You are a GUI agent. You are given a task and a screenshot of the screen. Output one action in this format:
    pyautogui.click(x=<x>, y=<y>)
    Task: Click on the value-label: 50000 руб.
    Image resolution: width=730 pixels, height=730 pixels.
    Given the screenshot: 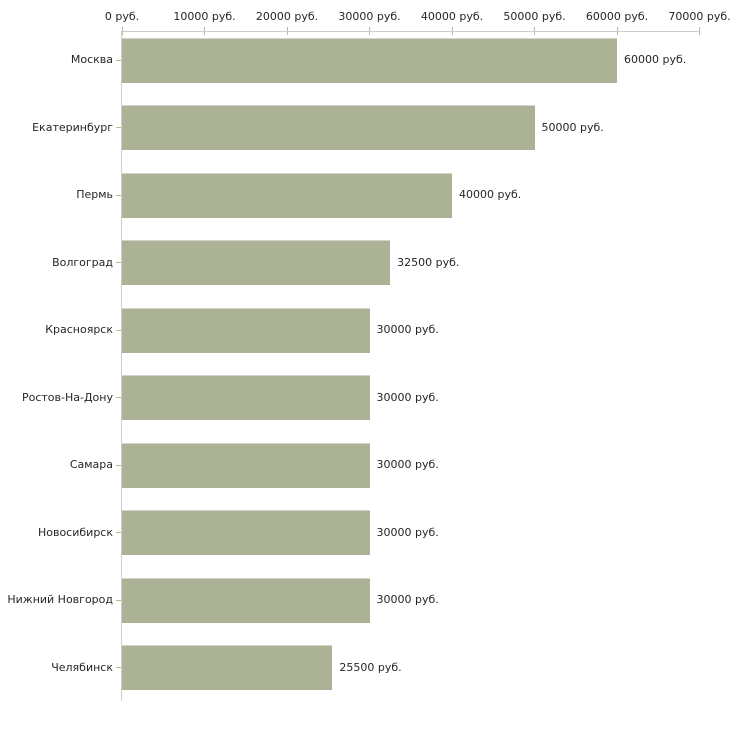 What is the action you would take?
    pyautogui.click(x=572, y=127)
    